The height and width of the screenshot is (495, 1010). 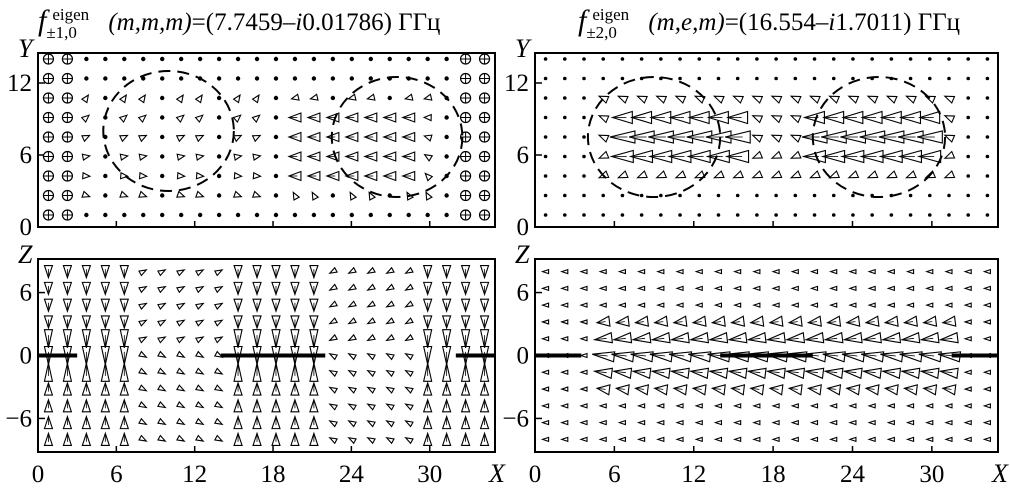 What do you see at coordinates (42, 20) in the screenshot?
I see `title-symbol: f` at bounding box center [42, 20].